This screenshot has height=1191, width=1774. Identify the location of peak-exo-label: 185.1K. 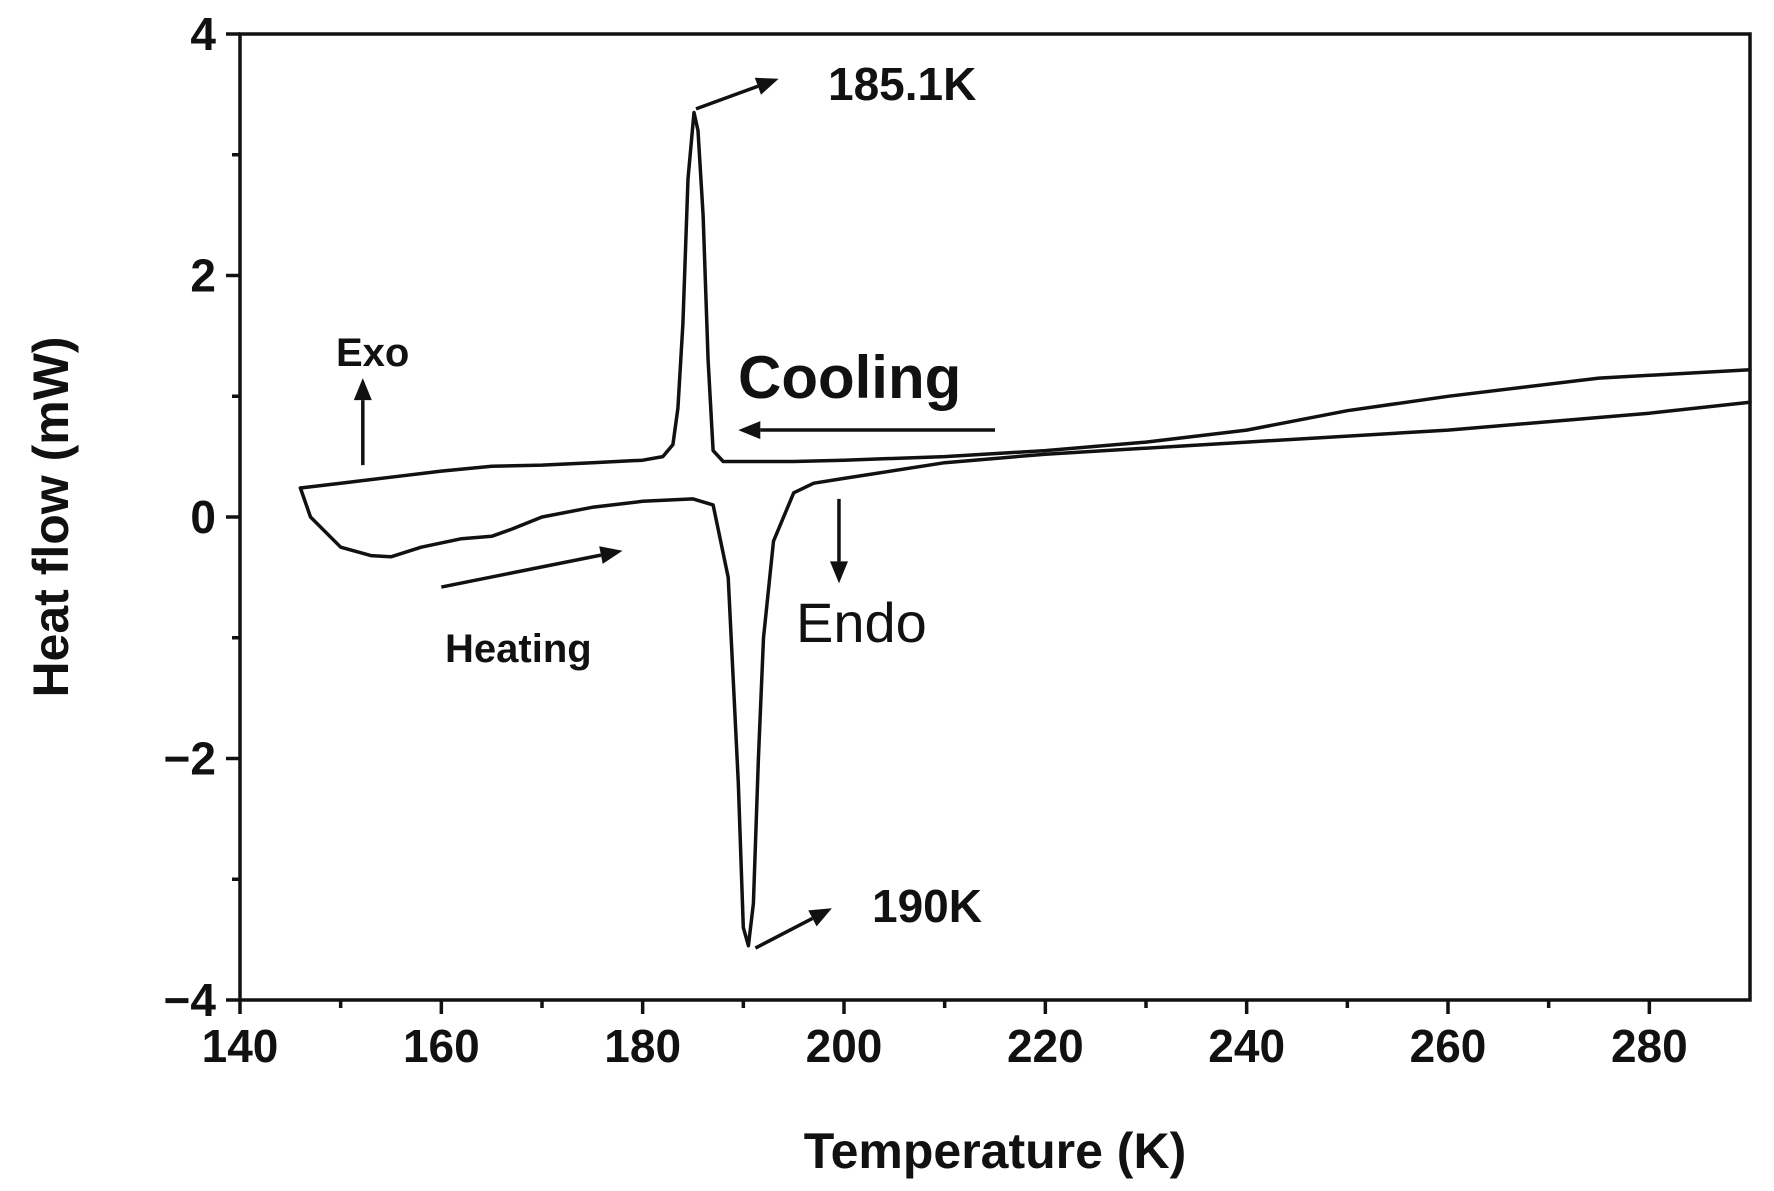
(902, 84).